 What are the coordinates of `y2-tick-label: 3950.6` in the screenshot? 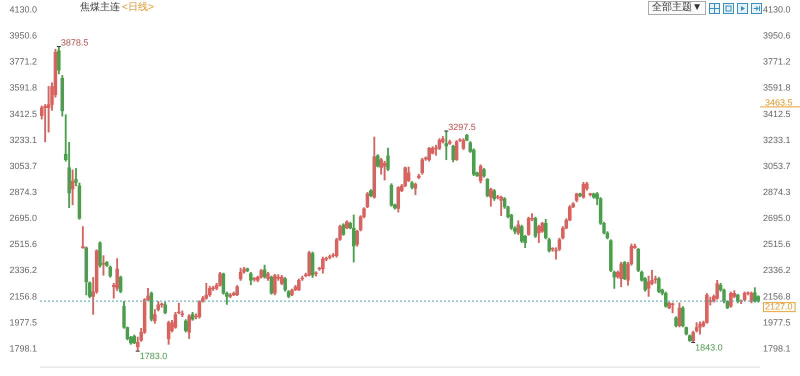 It's located at (777, 35).